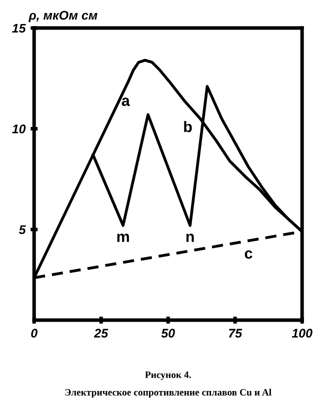  What do you see at coordinates (126, 102) in the screenshot?
I see `series-label: a` at bounding box center [126, 102].